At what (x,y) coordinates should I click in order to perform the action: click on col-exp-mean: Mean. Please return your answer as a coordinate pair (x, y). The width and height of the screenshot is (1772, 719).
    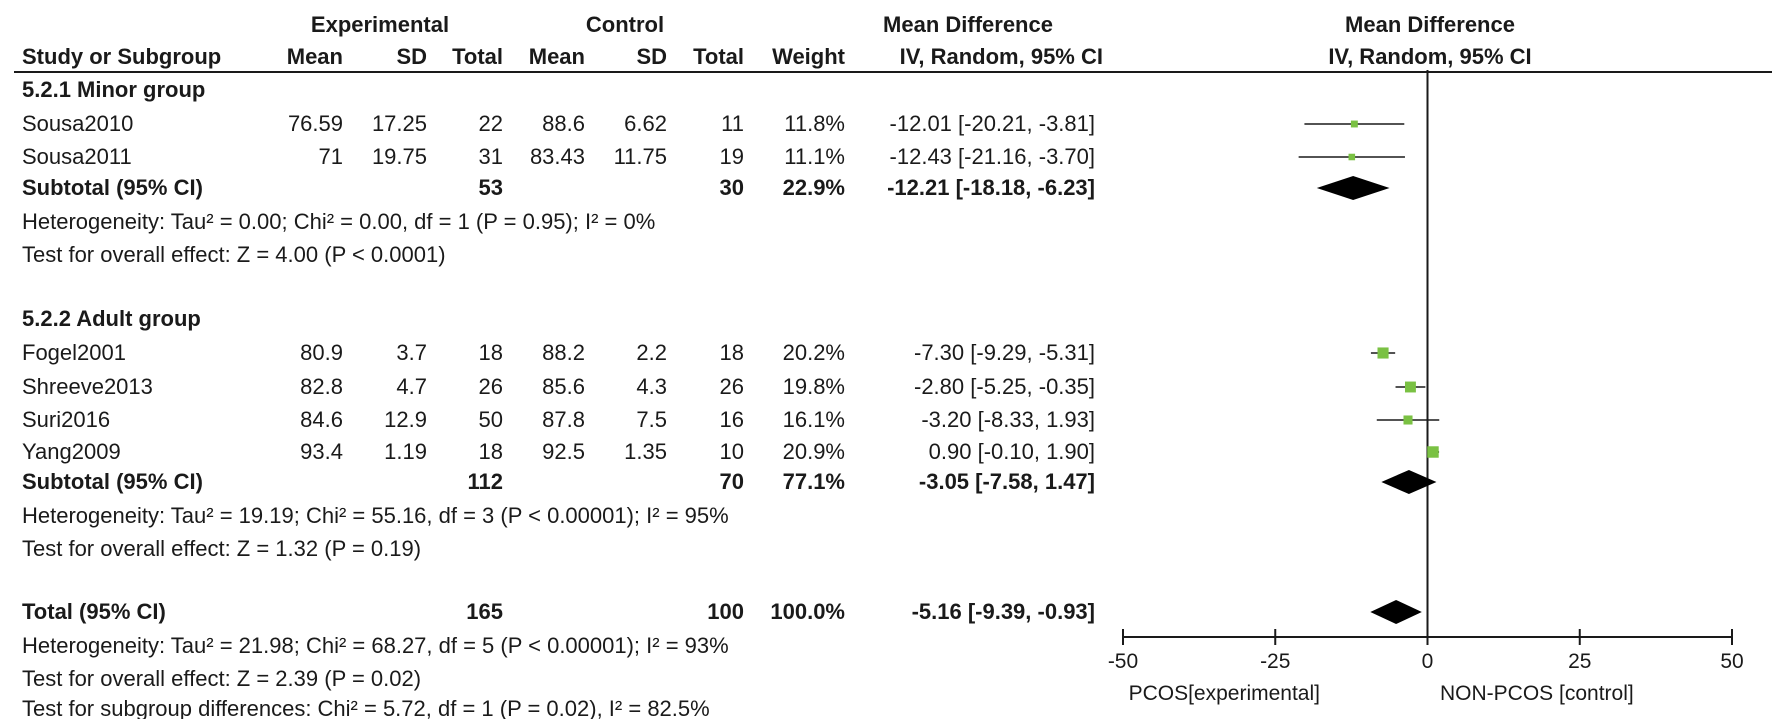
    Looking at the image, I should click on (315, 56).